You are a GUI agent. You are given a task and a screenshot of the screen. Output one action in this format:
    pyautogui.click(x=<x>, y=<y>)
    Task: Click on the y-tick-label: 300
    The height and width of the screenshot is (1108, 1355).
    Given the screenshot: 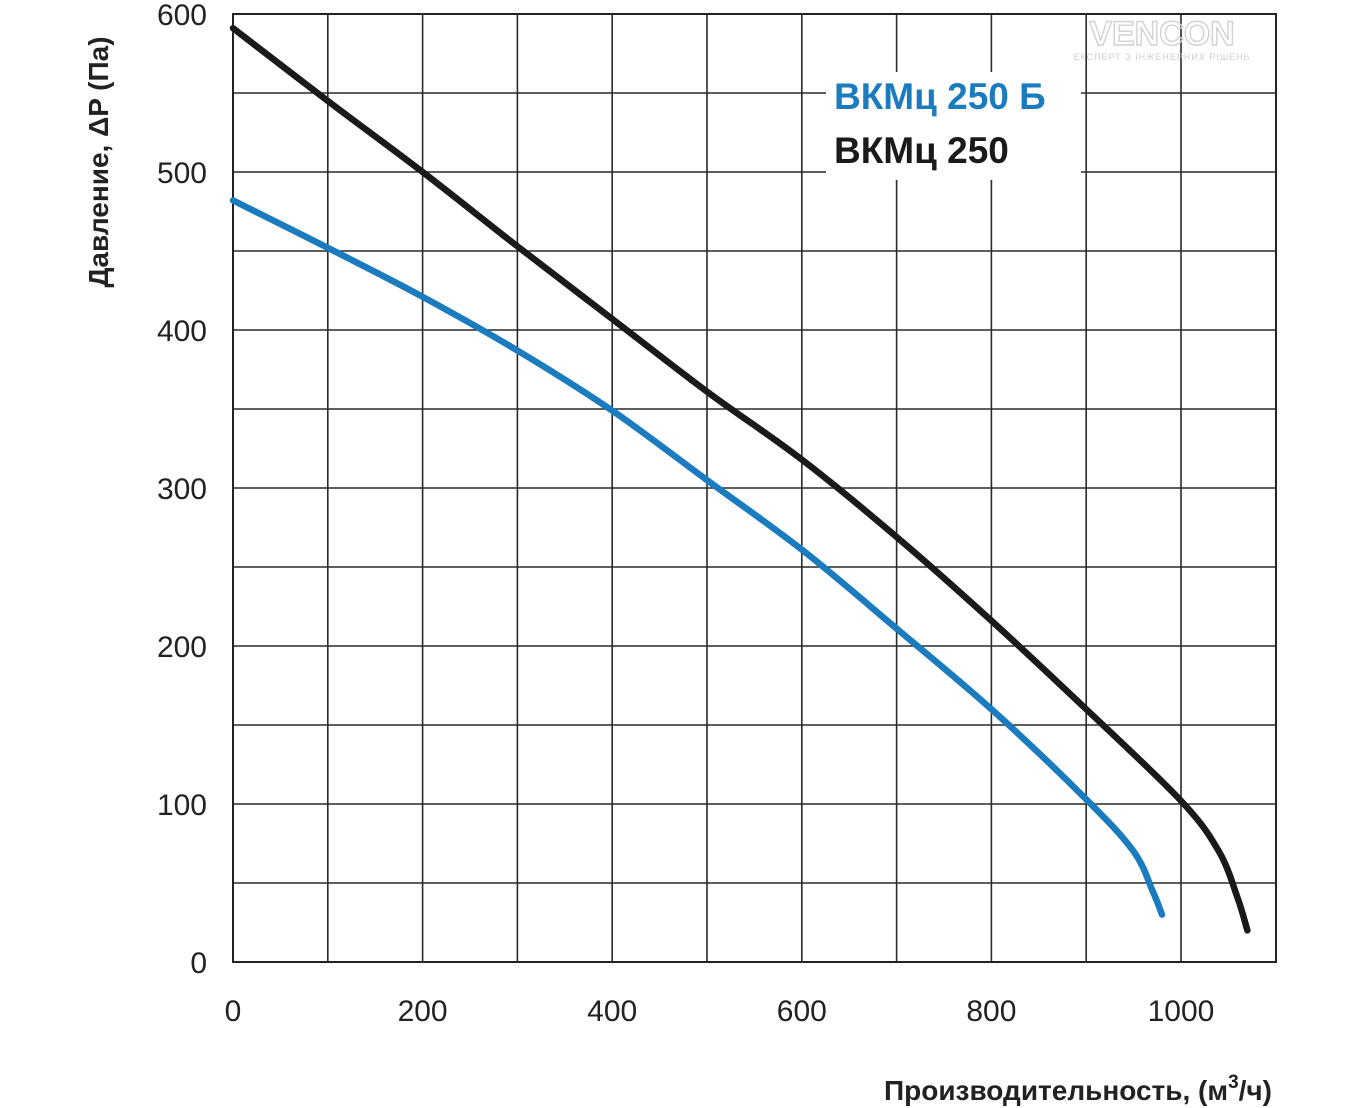 What is the action you would take?
    pyautogui.click(x=182, y=489)
    